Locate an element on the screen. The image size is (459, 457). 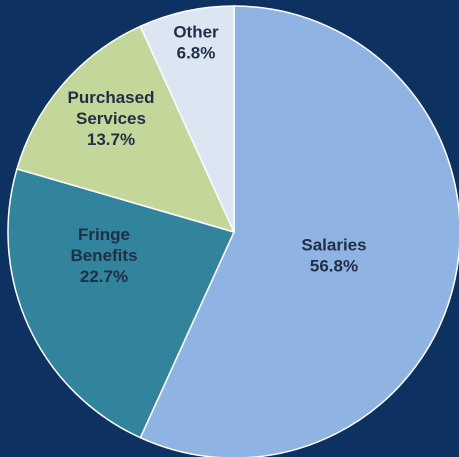
slice-name-fringe-benefits: Benefits is located at coordinates (103, 255).